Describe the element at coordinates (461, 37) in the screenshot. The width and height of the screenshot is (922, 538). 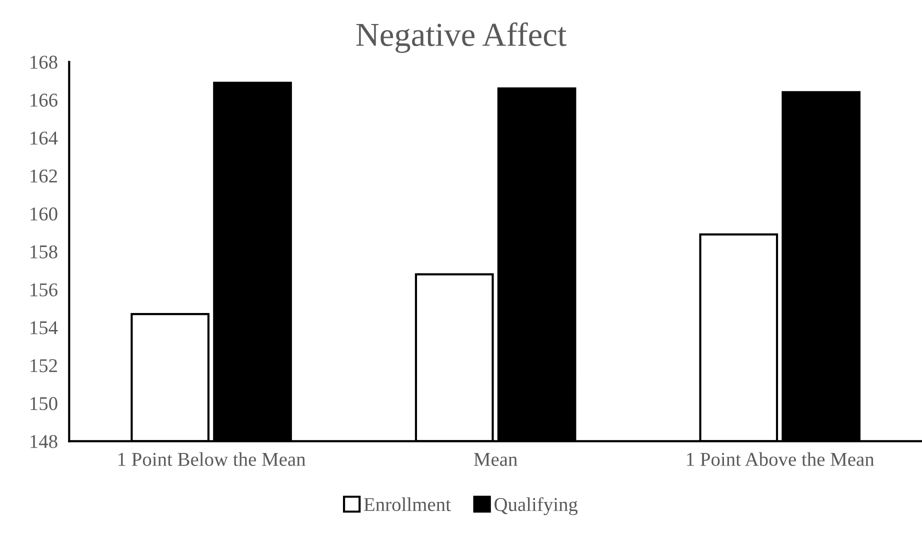
I see `chart-title: Negative Affect` at that location.